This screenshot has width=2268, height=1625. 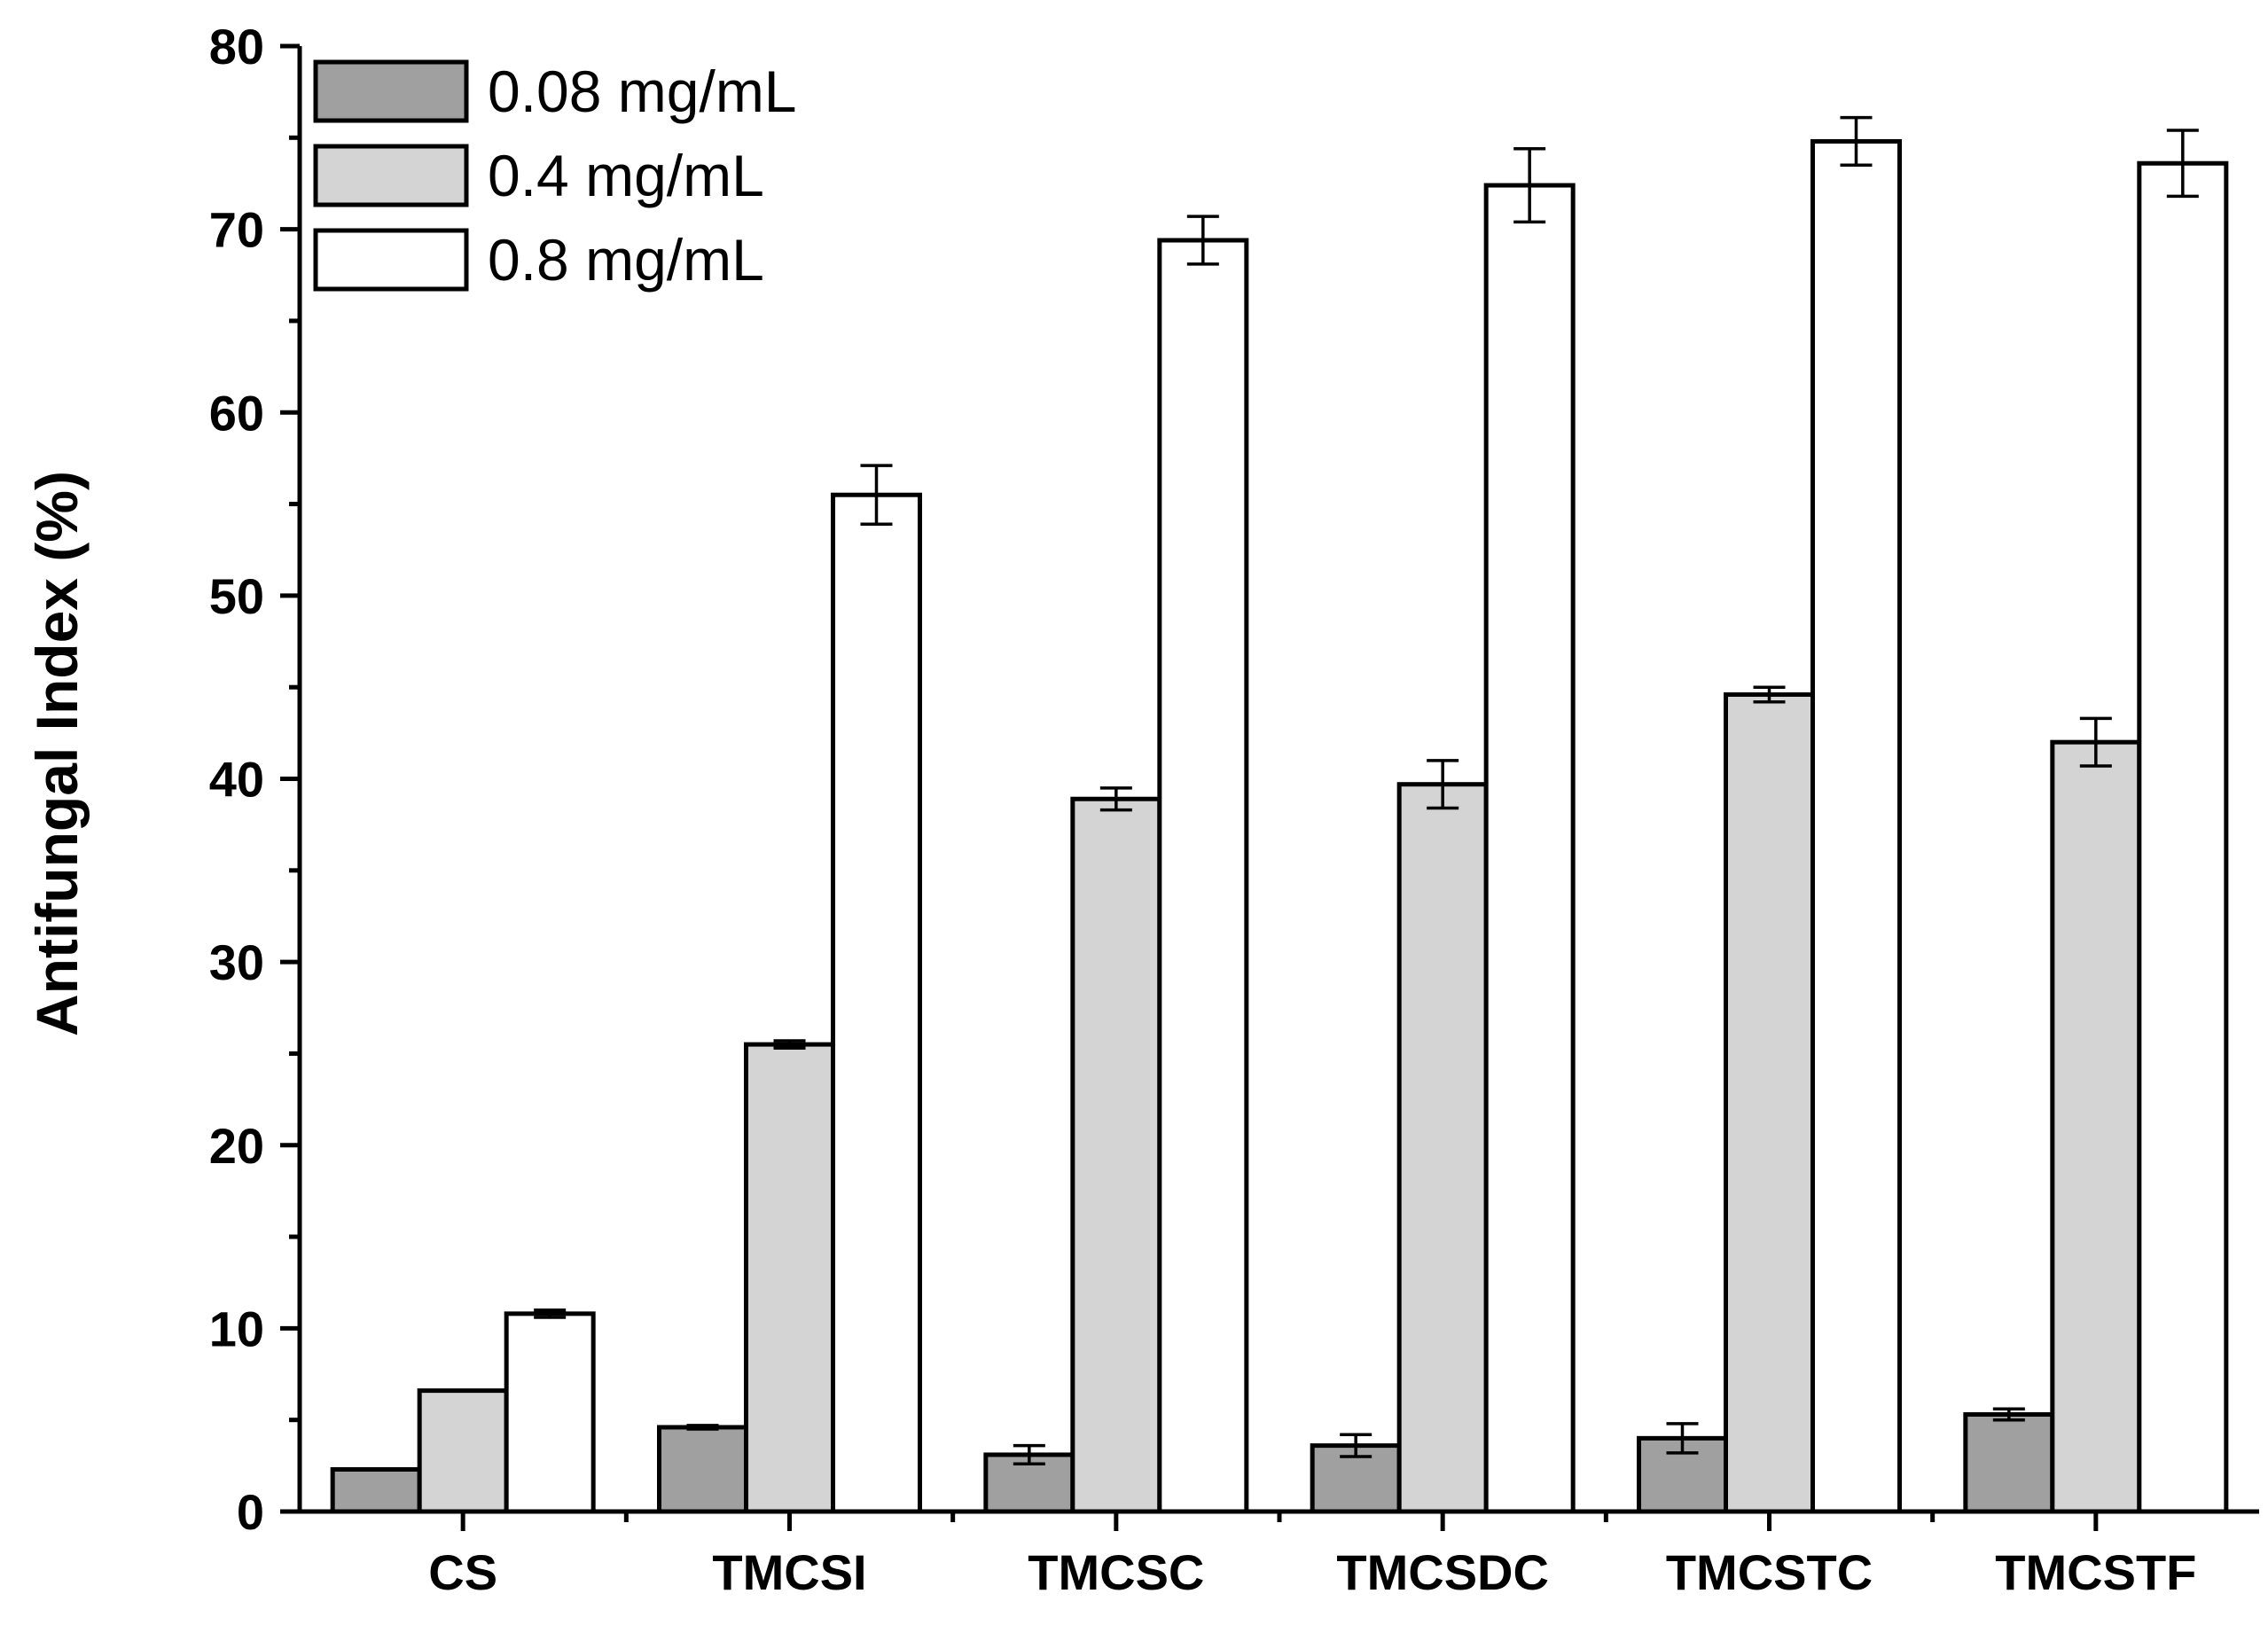 What do you see at coordinates (626, 260) in the screenshot?
I see `legend-label: 0.8 mg/mL` at bounding box center [626, 260].